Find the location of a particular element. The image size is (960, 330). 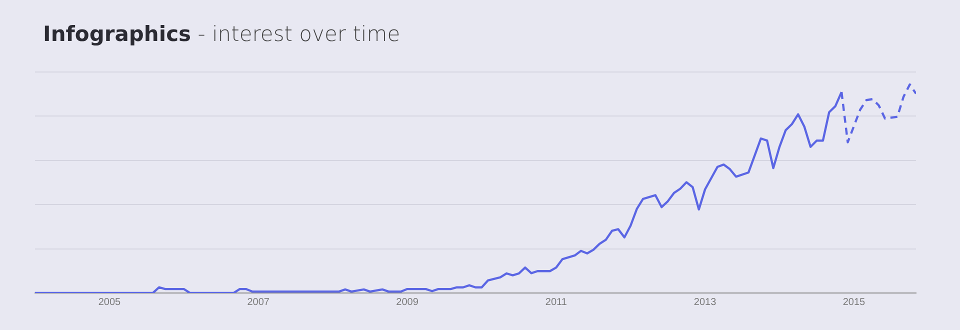

x-tick-label: 2007 is located at coordinates (258, 302).